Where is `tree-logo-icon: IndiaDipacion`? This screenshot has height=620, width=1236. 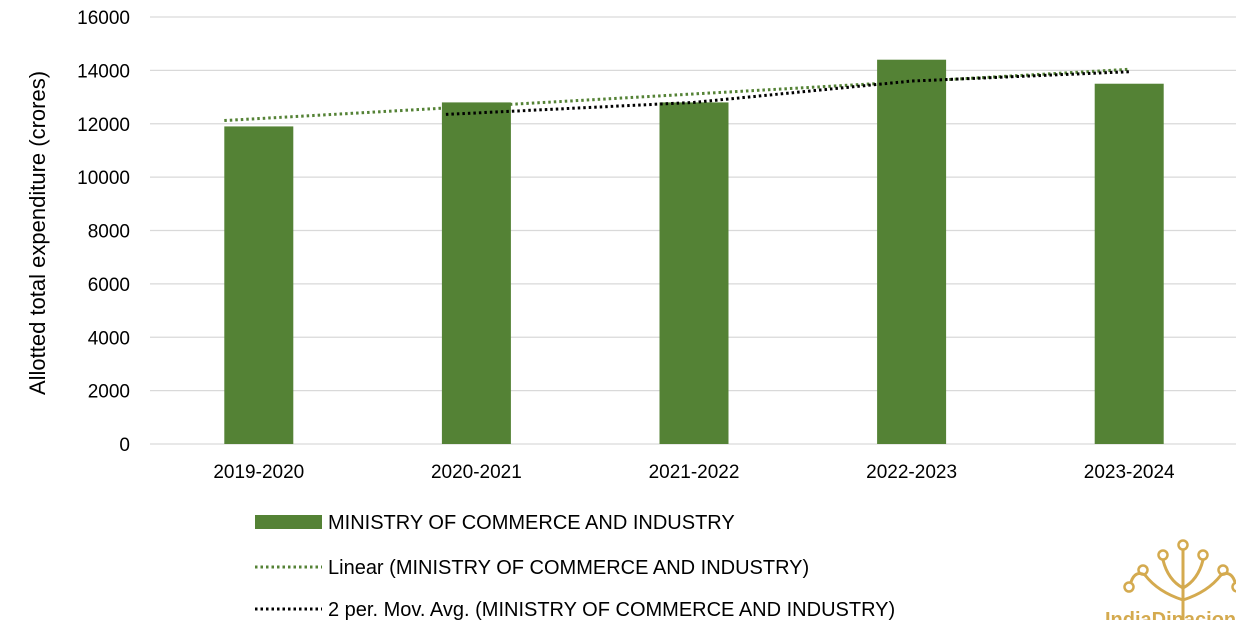 tree-logo-icon: IndiaDipacion is located at coordinates (1170, 579).